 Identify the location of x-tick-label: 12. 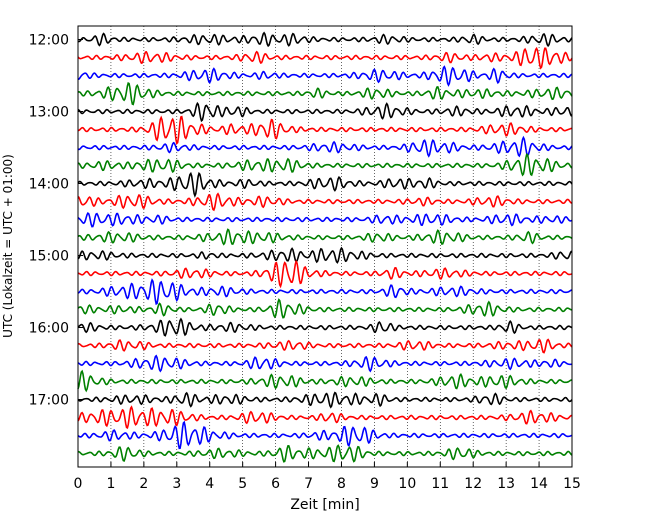
(473, 484).